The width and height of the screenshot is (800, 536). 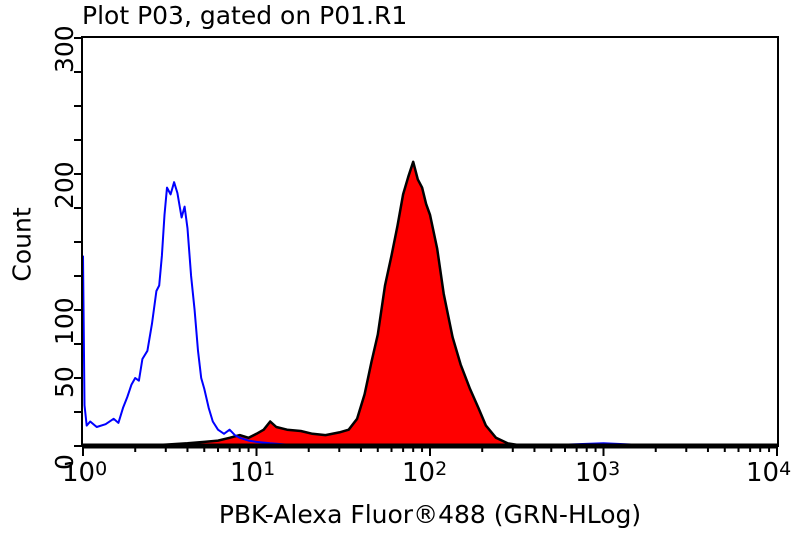 What do you see at coordinates (769, 473) in the screenshot?
I see `x-tick-label-10e4: 104` at bounding box center [769, 473].